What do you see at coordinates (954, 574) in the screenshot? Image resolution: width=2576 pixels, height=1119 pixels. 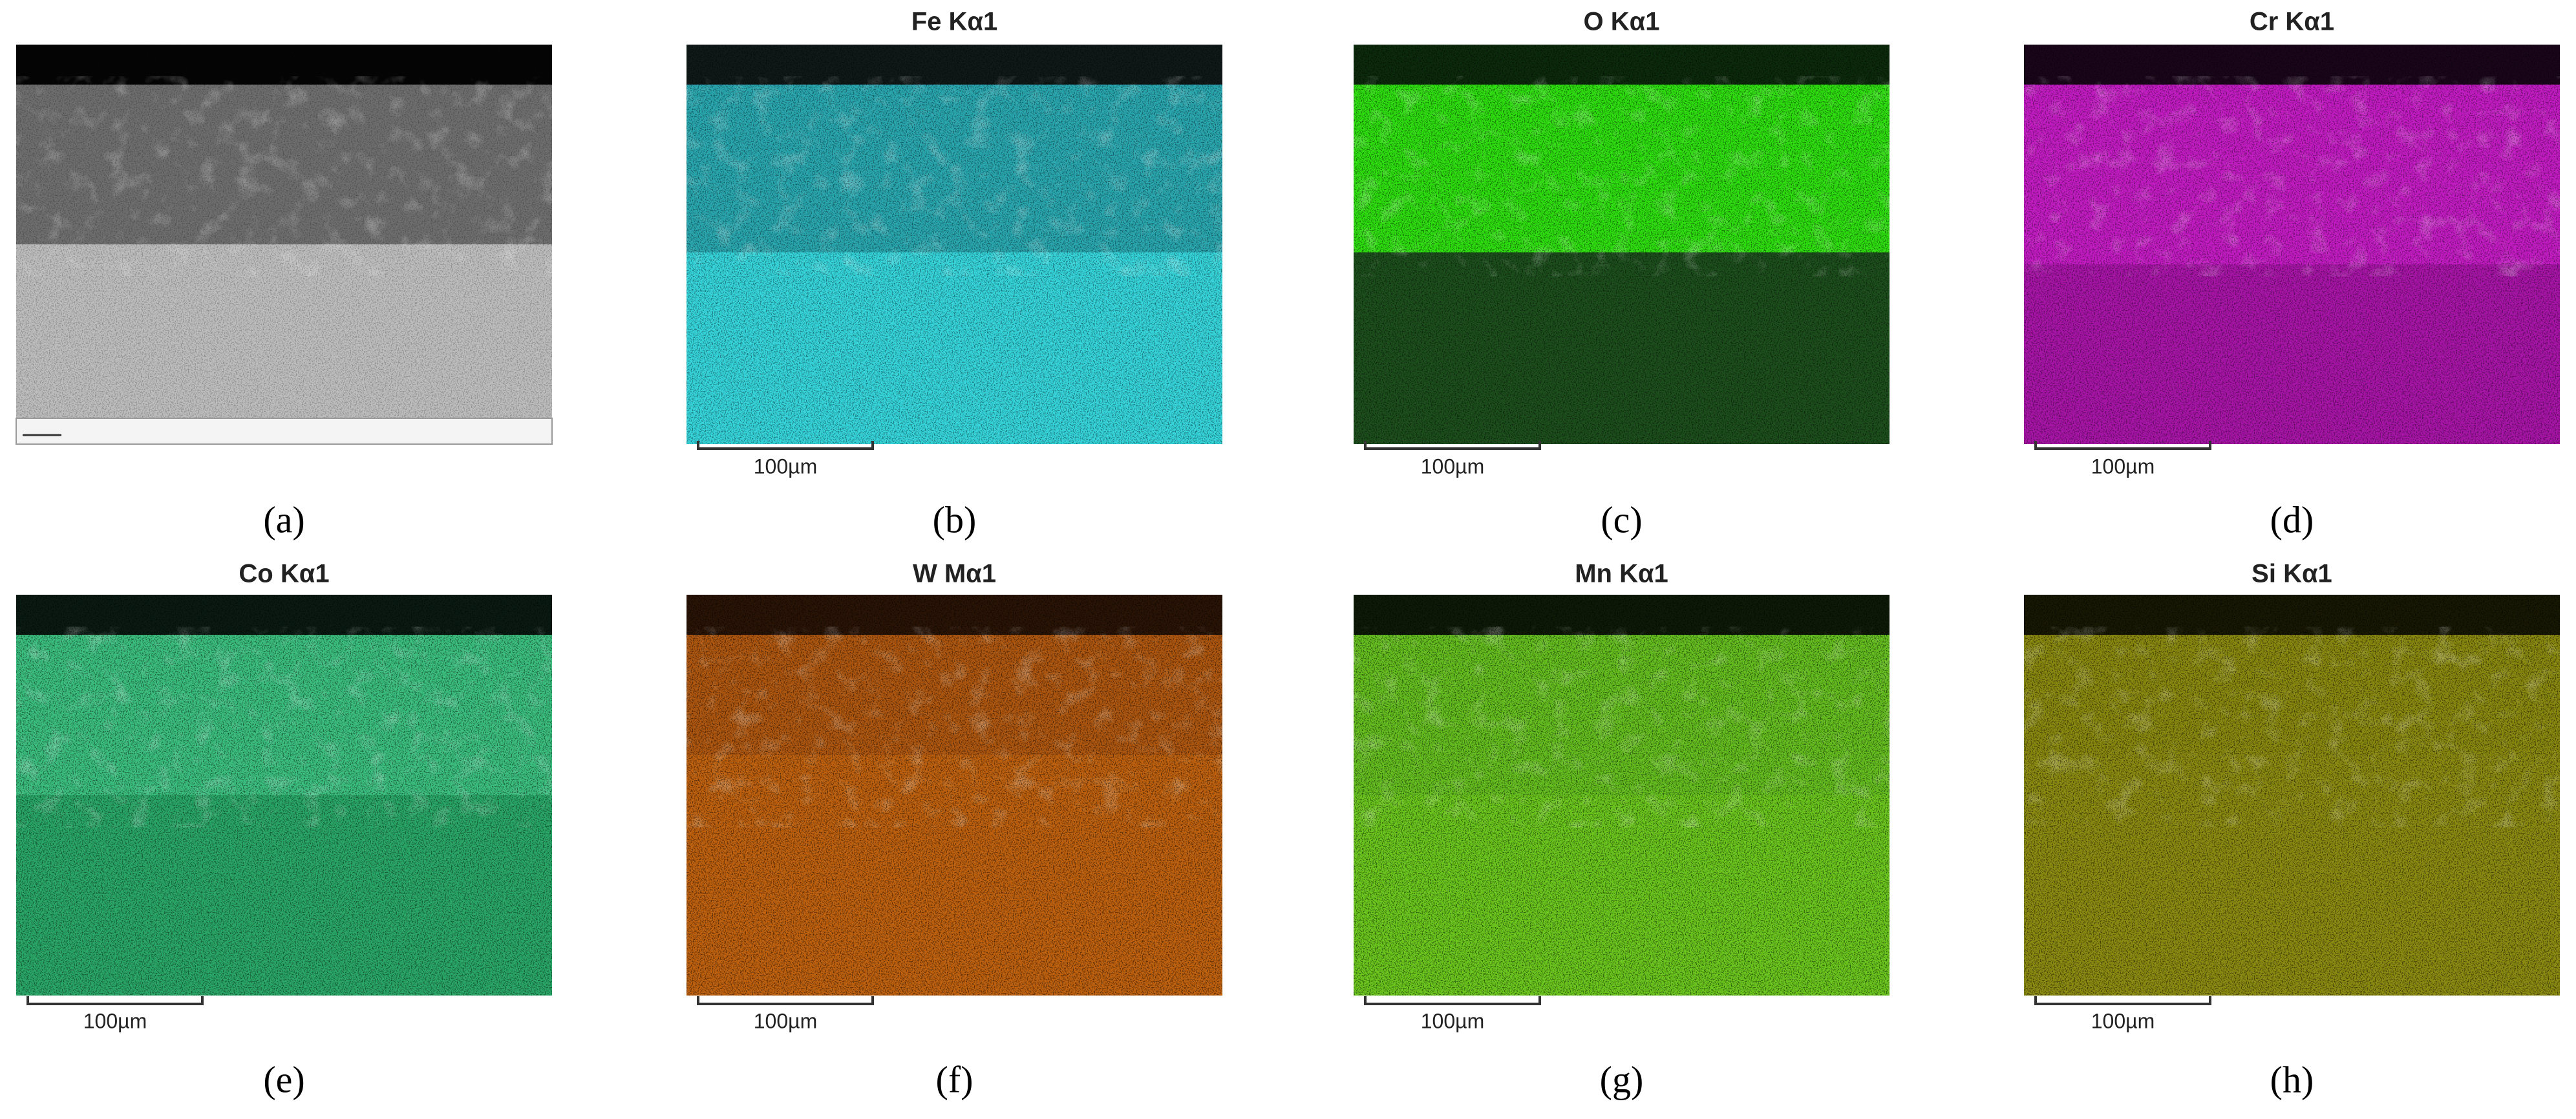 I see `panel-title: W Mα1` at bounding box center [954, 574].